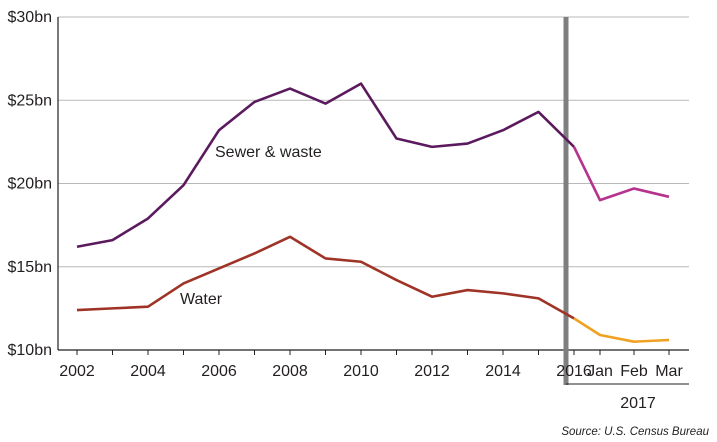 This screenshot has height=442, width=717. I want to click on monthly-group-label: 2017, so click(638, 403).